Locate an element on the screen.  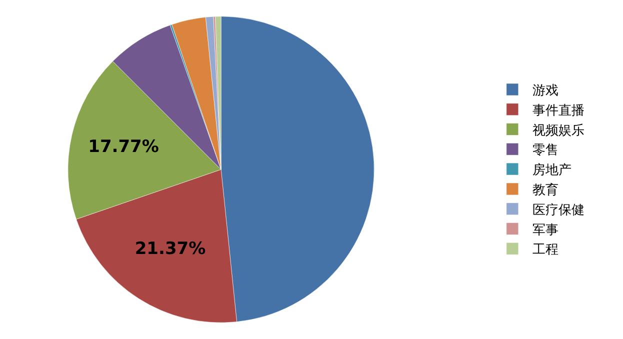
data-label: 21.37% is located at coordinates (170, 249).